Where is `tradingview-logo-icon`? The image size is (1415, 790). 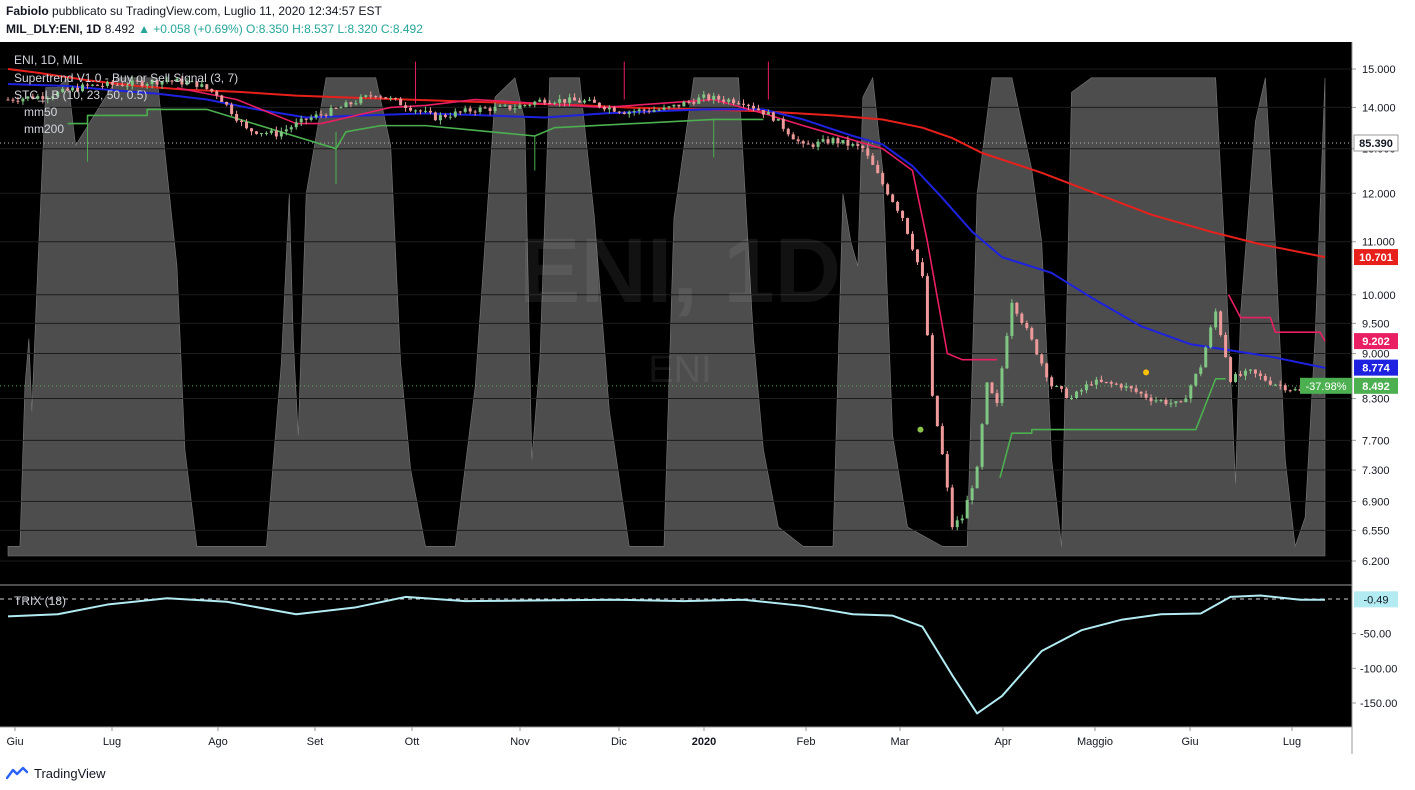
tradingview-logo-icon is located at coordinates (17, 773).